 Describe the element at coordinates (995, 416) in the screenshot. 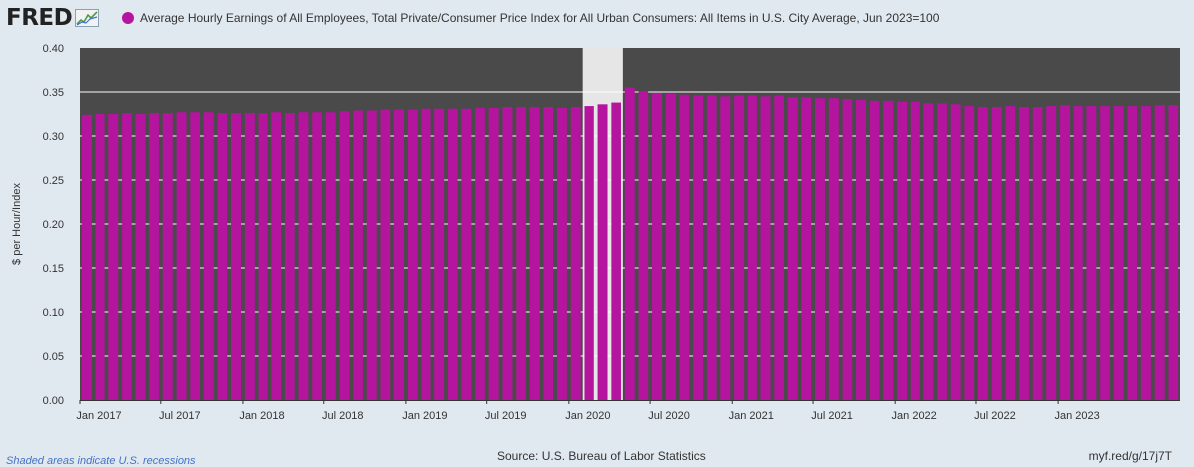

I see `x-tick-label: Jul 2022` at that location.